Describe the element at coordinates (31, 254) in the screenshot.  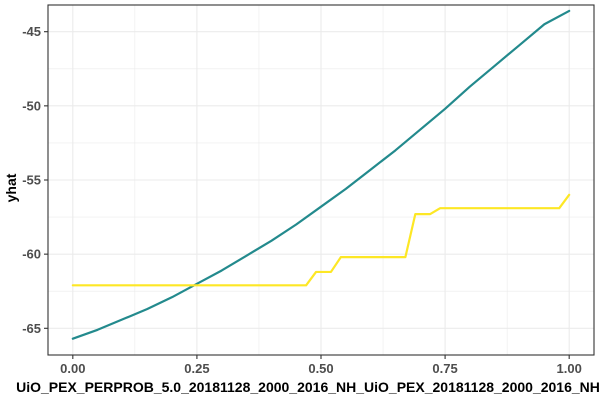
I see `y-tick-label: -60` at that location.